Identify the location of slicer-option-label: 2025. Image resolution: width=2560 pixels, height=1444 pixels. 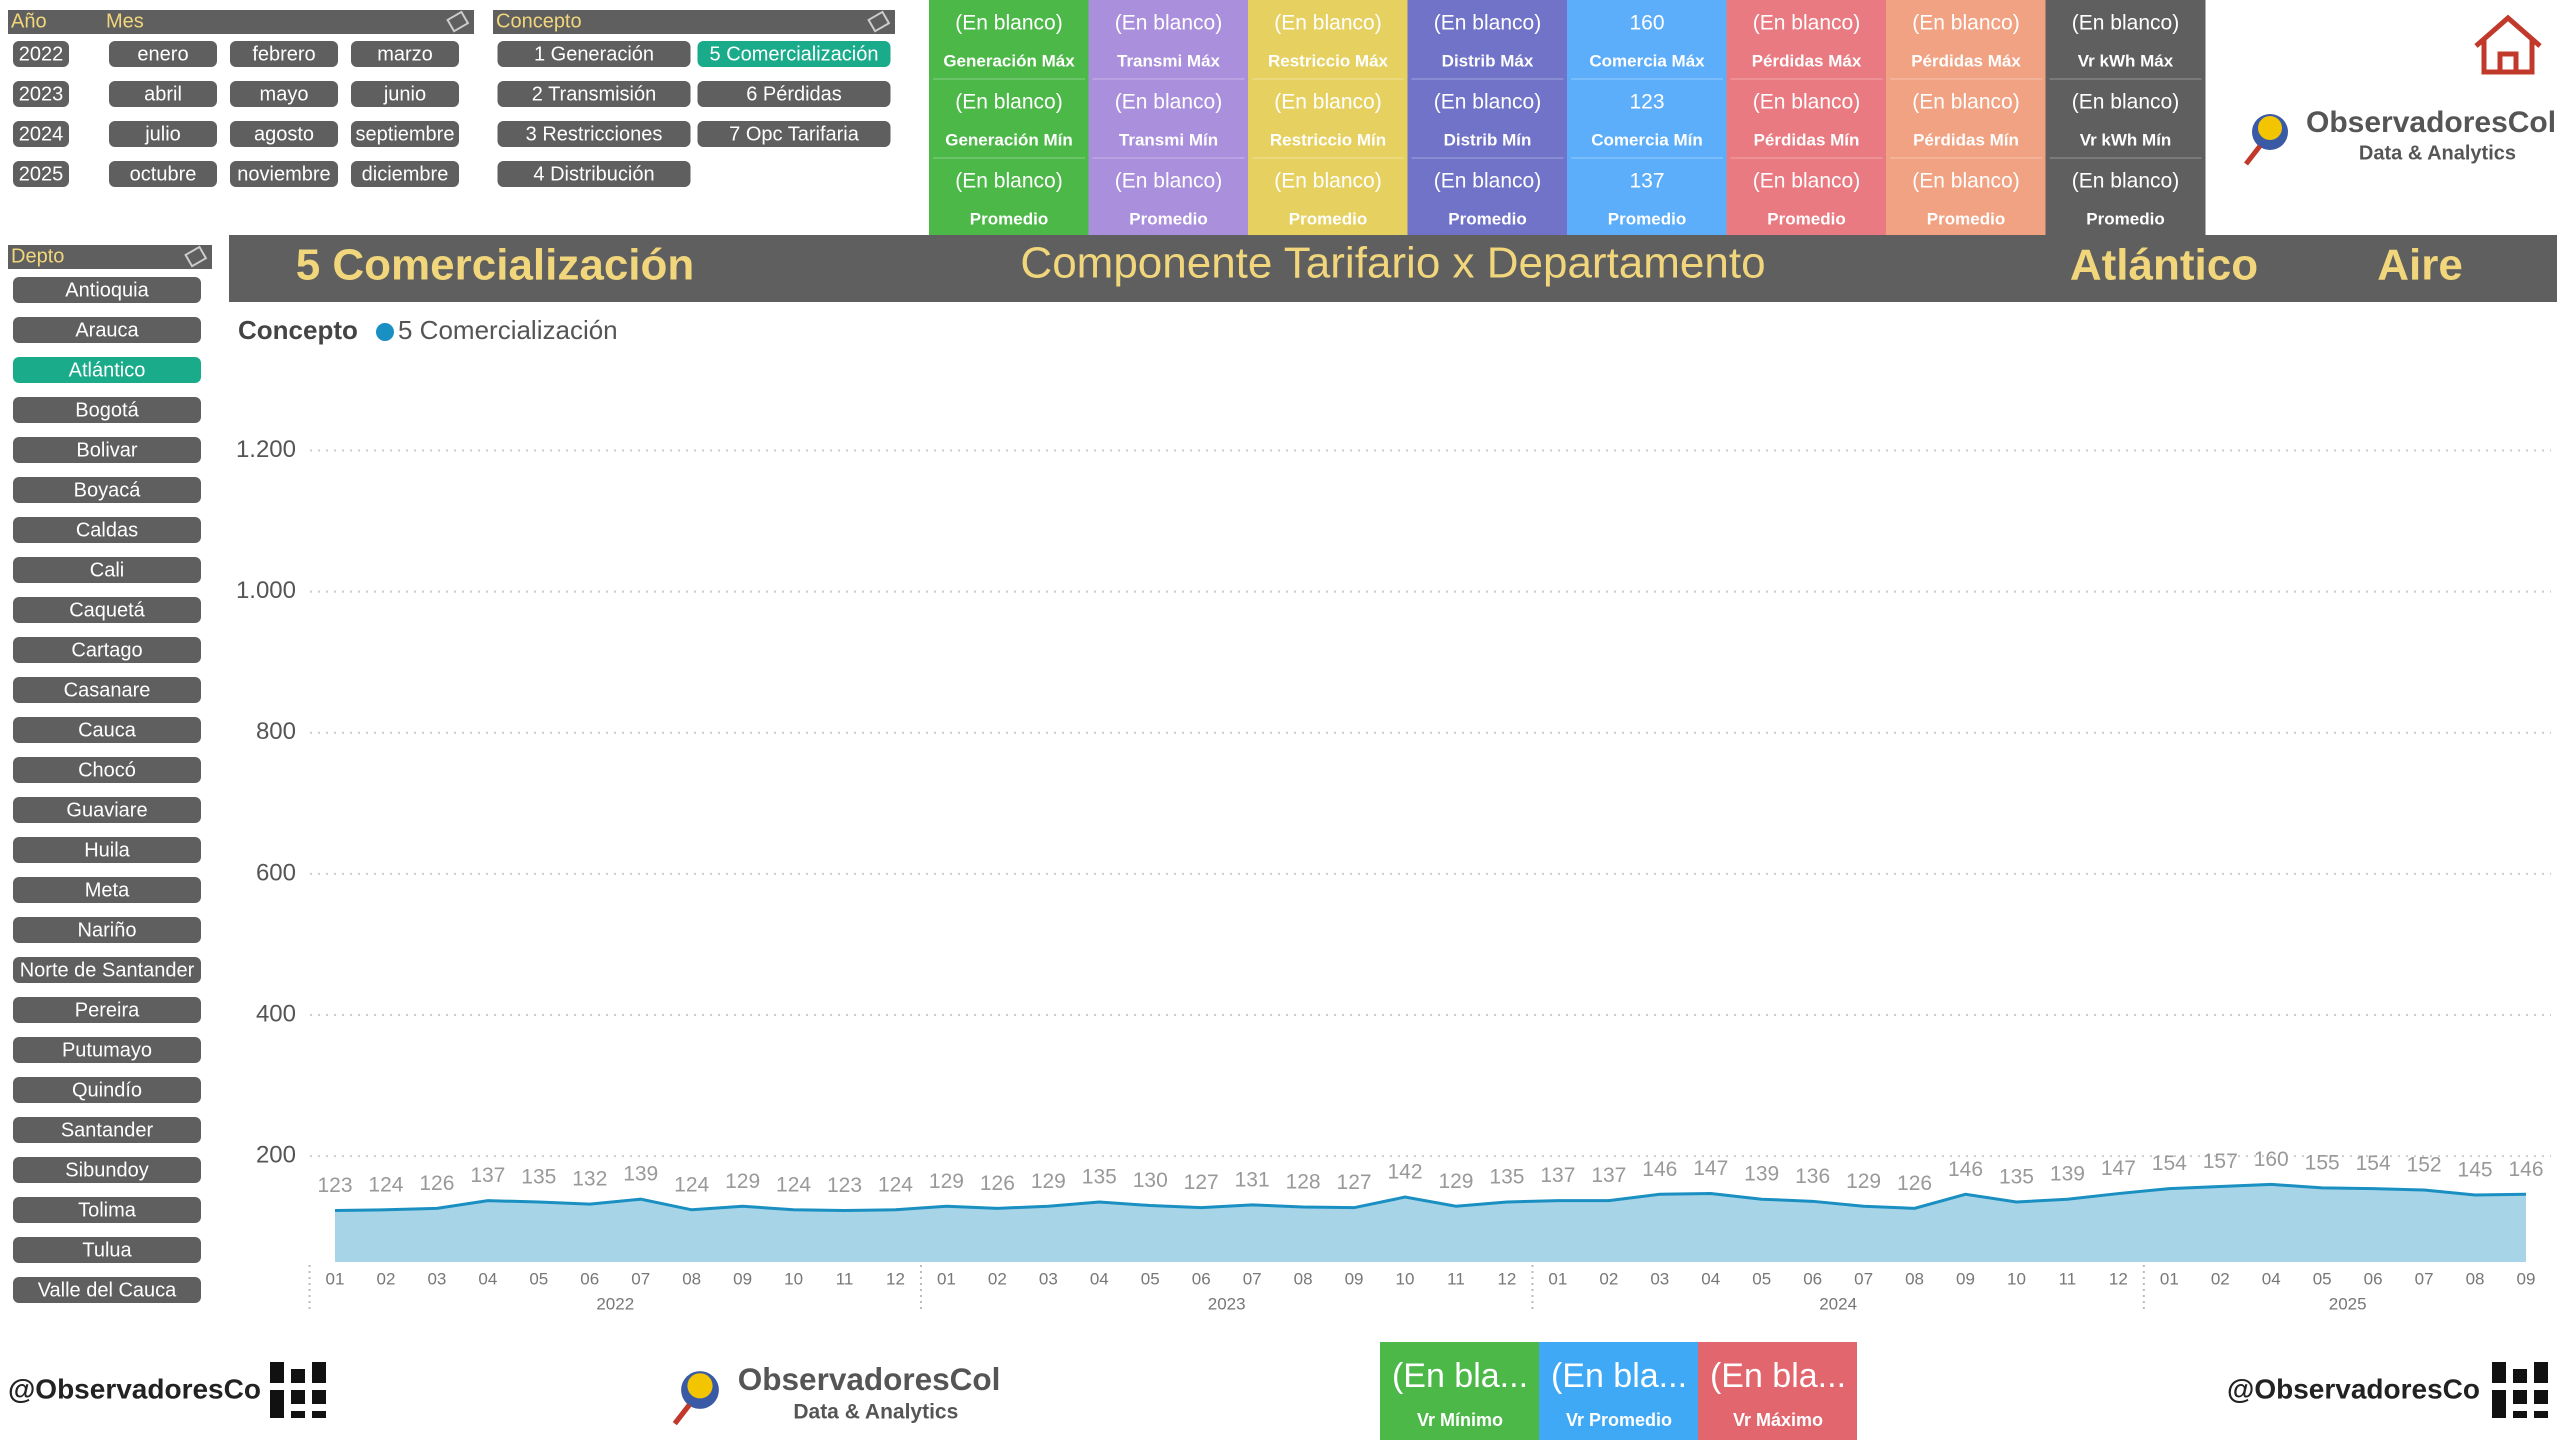
(41, 174).